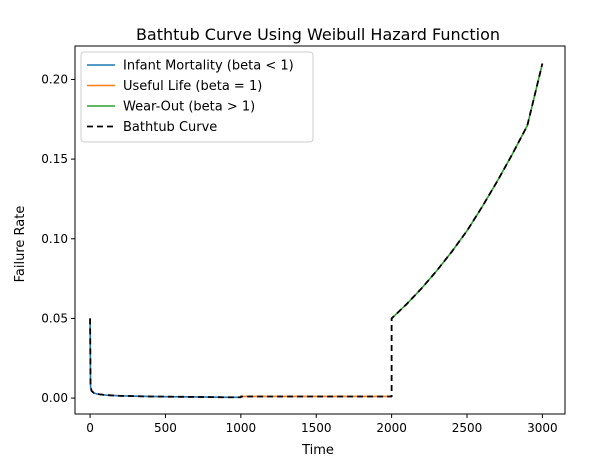  What do you see at coordinates (189, 107) in the screenshot?
I see `legend-label-2: Wear-Out (beta > 1)` at bounding box center [189, 107].